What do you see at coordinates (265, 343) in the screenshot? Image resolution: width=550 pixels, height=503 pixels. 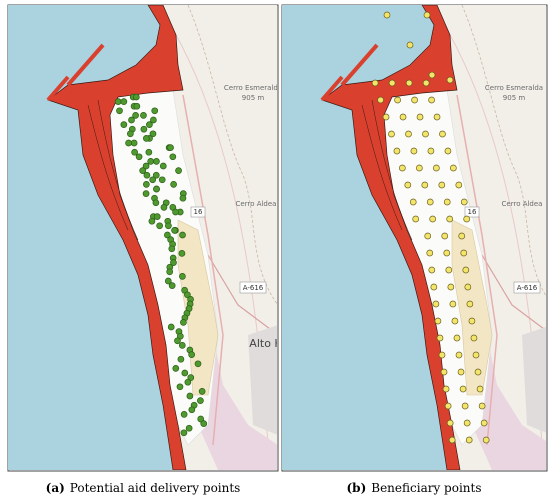 I see `map-label: Alto H` at bounding box center [265, 343].